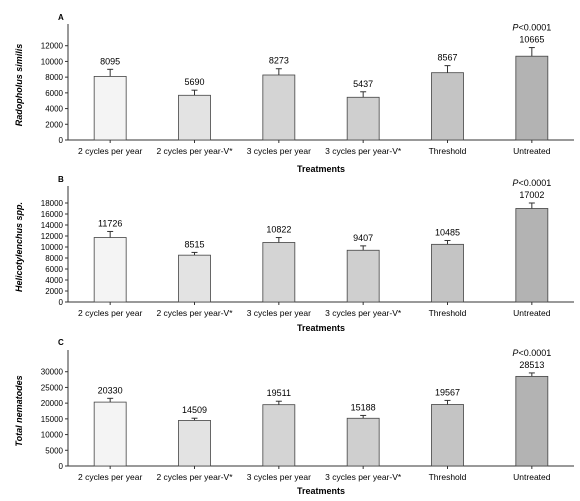 The height and width of the screenshot is (501, 580). Describe the element at coordinates (52, 203) in the screenshot. I see `y-tick-label: 18000` at that location.